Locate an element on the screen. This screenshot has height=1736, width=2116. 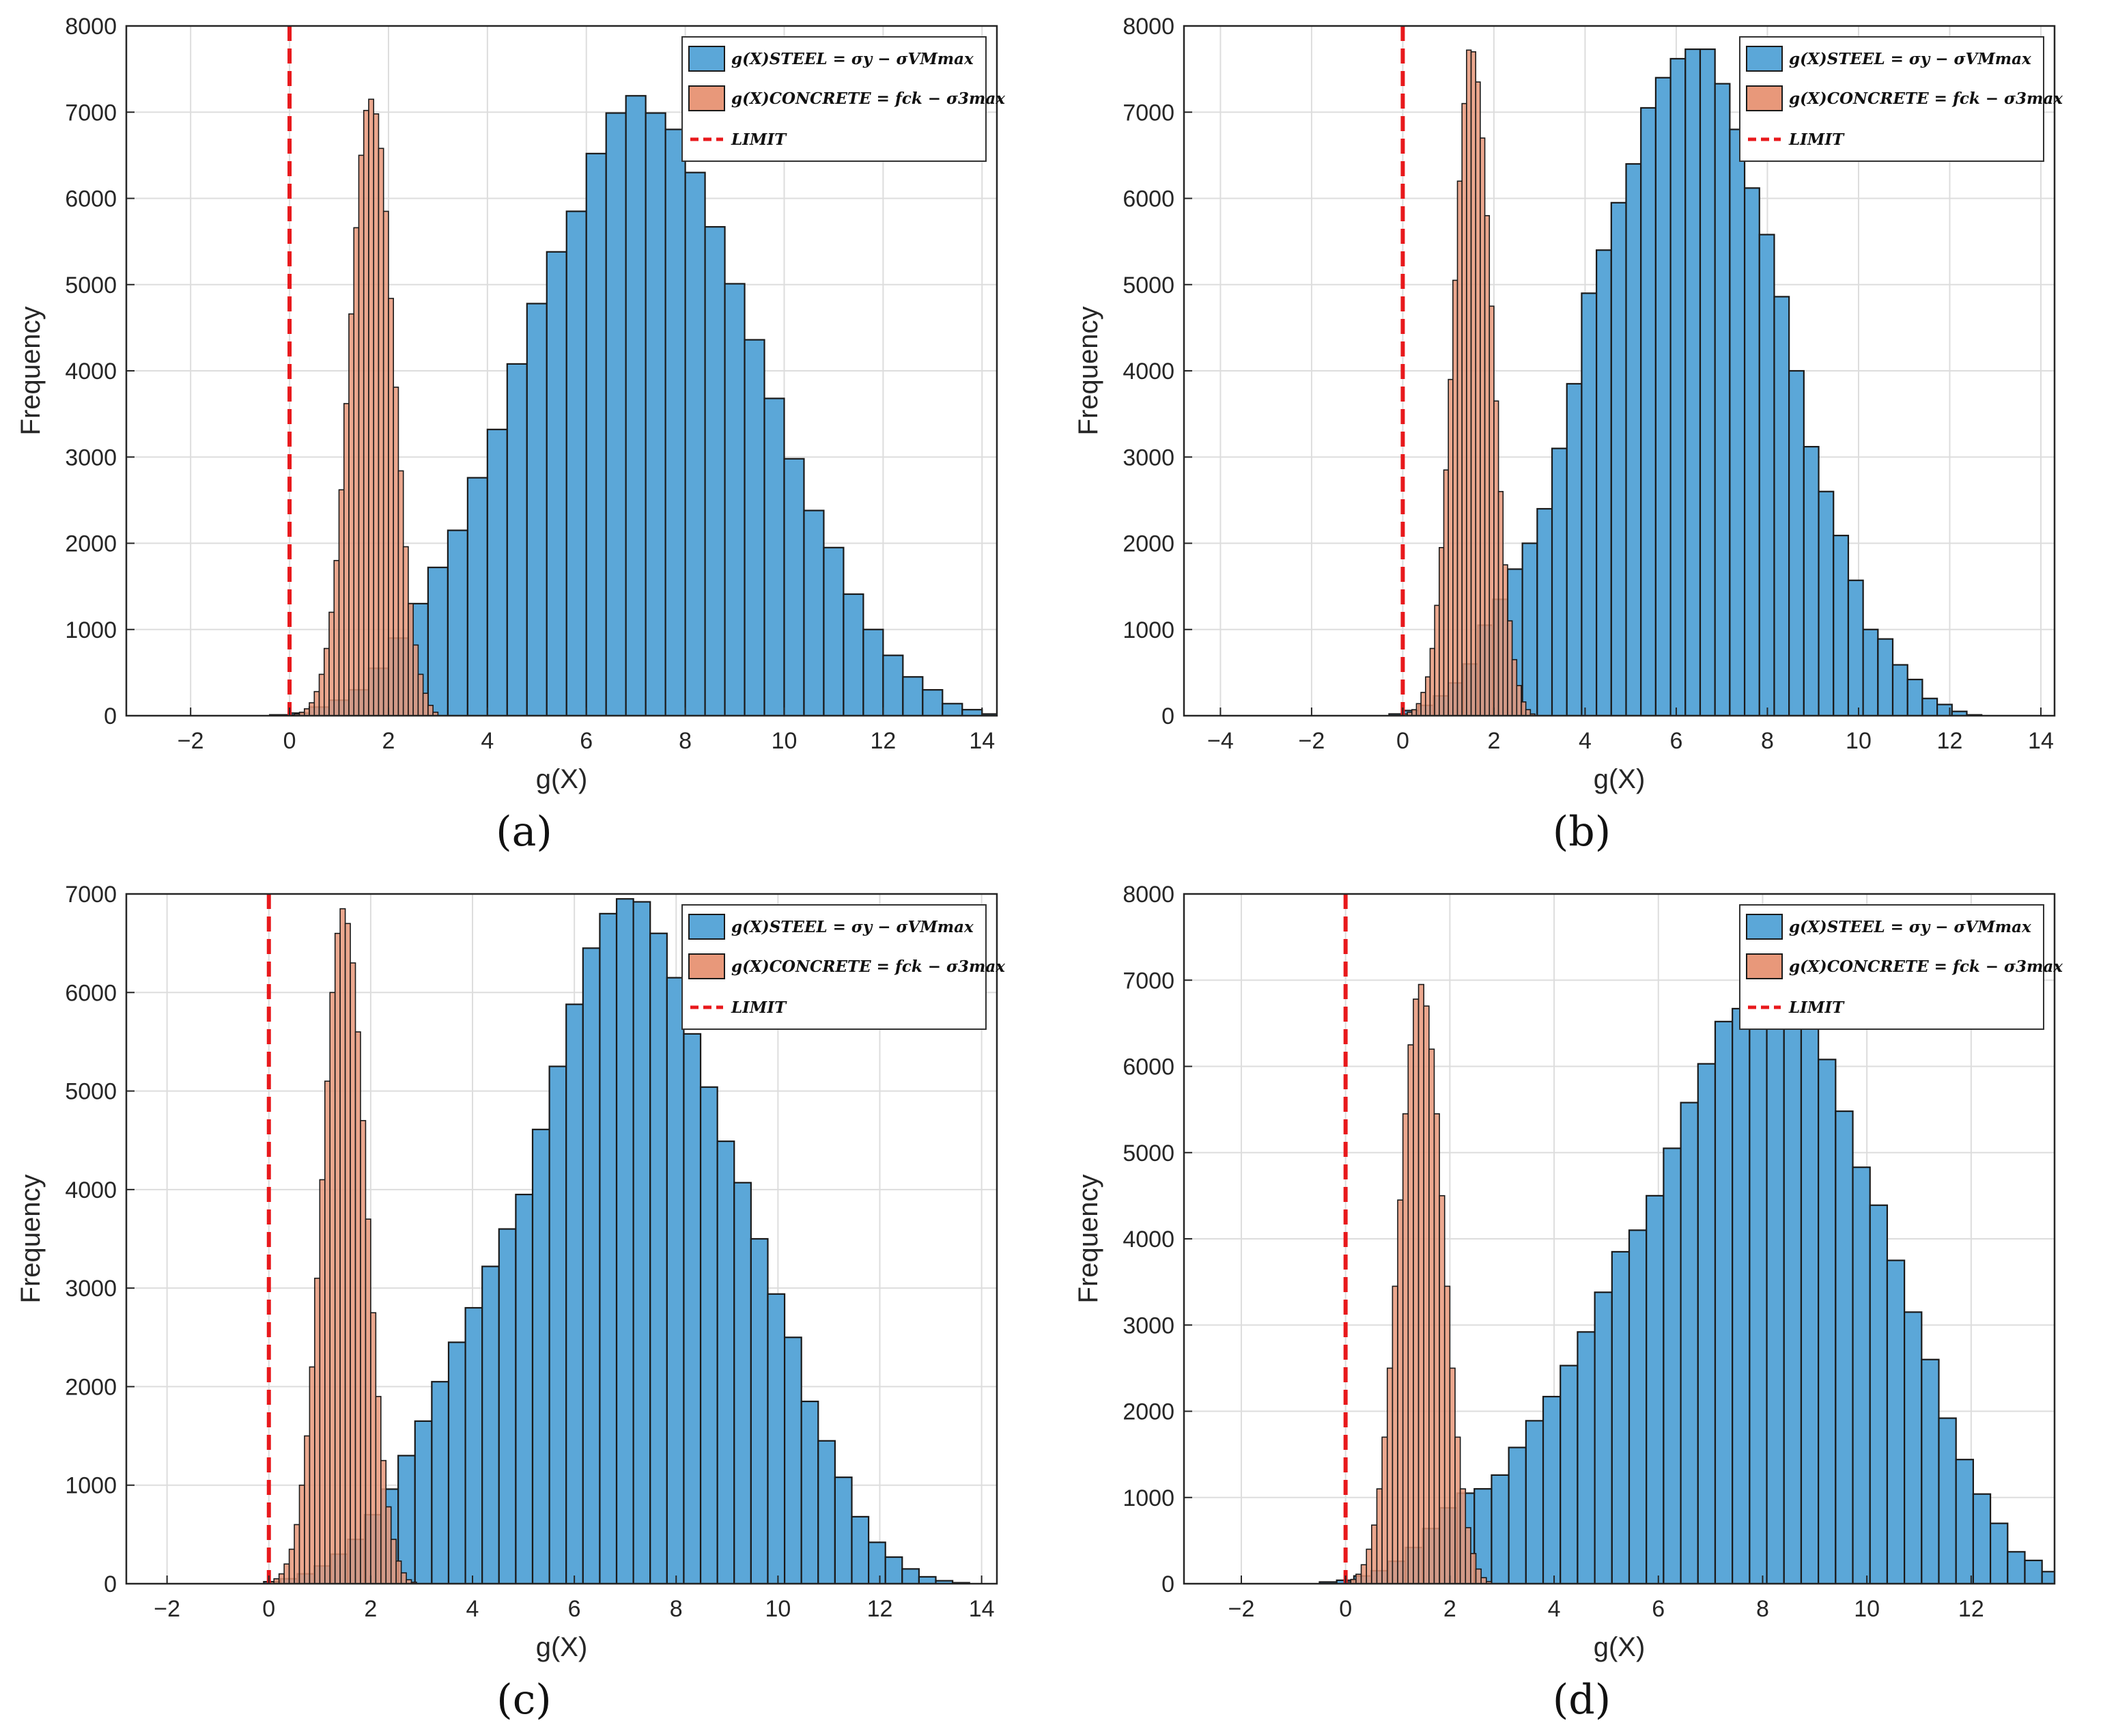
y-tick-label: 0 is located at coordinates (110, 1584).